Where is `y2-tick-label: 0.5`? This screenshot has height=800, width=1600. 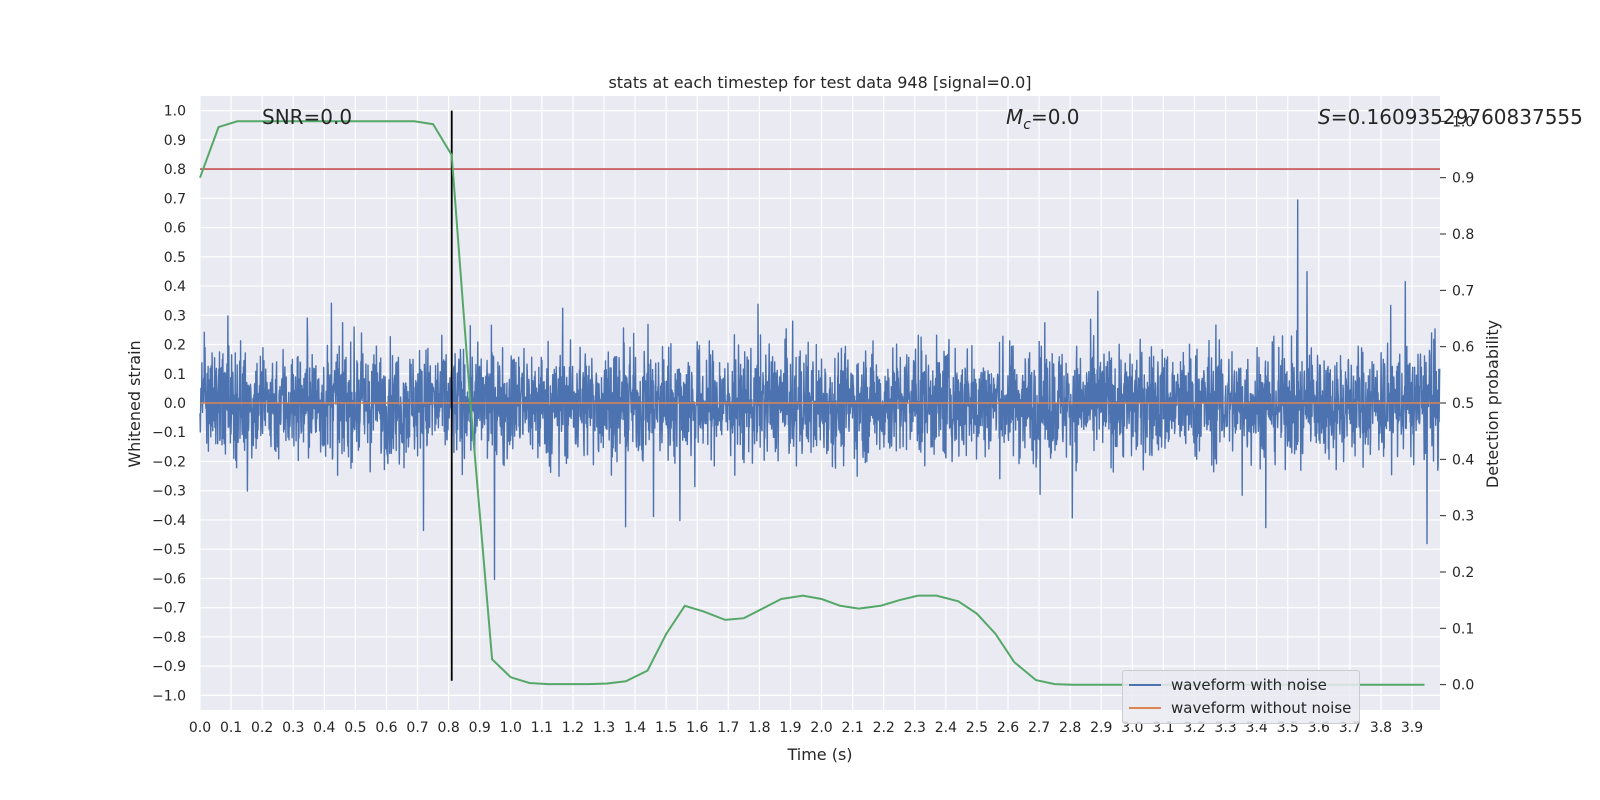 y2-tick-label: 0.5 is located at coordinates (1463, 404).